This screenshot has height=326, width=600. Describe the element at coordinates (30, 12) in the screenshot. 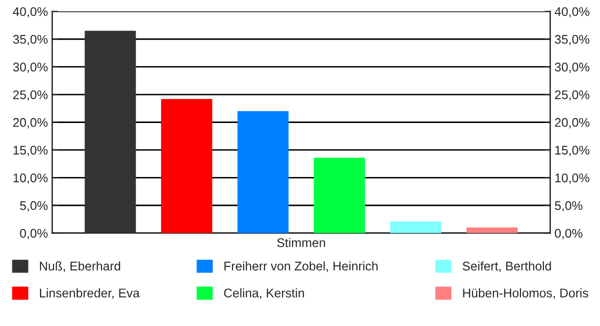

I see `y-tick-label: 40,0%` at that location.